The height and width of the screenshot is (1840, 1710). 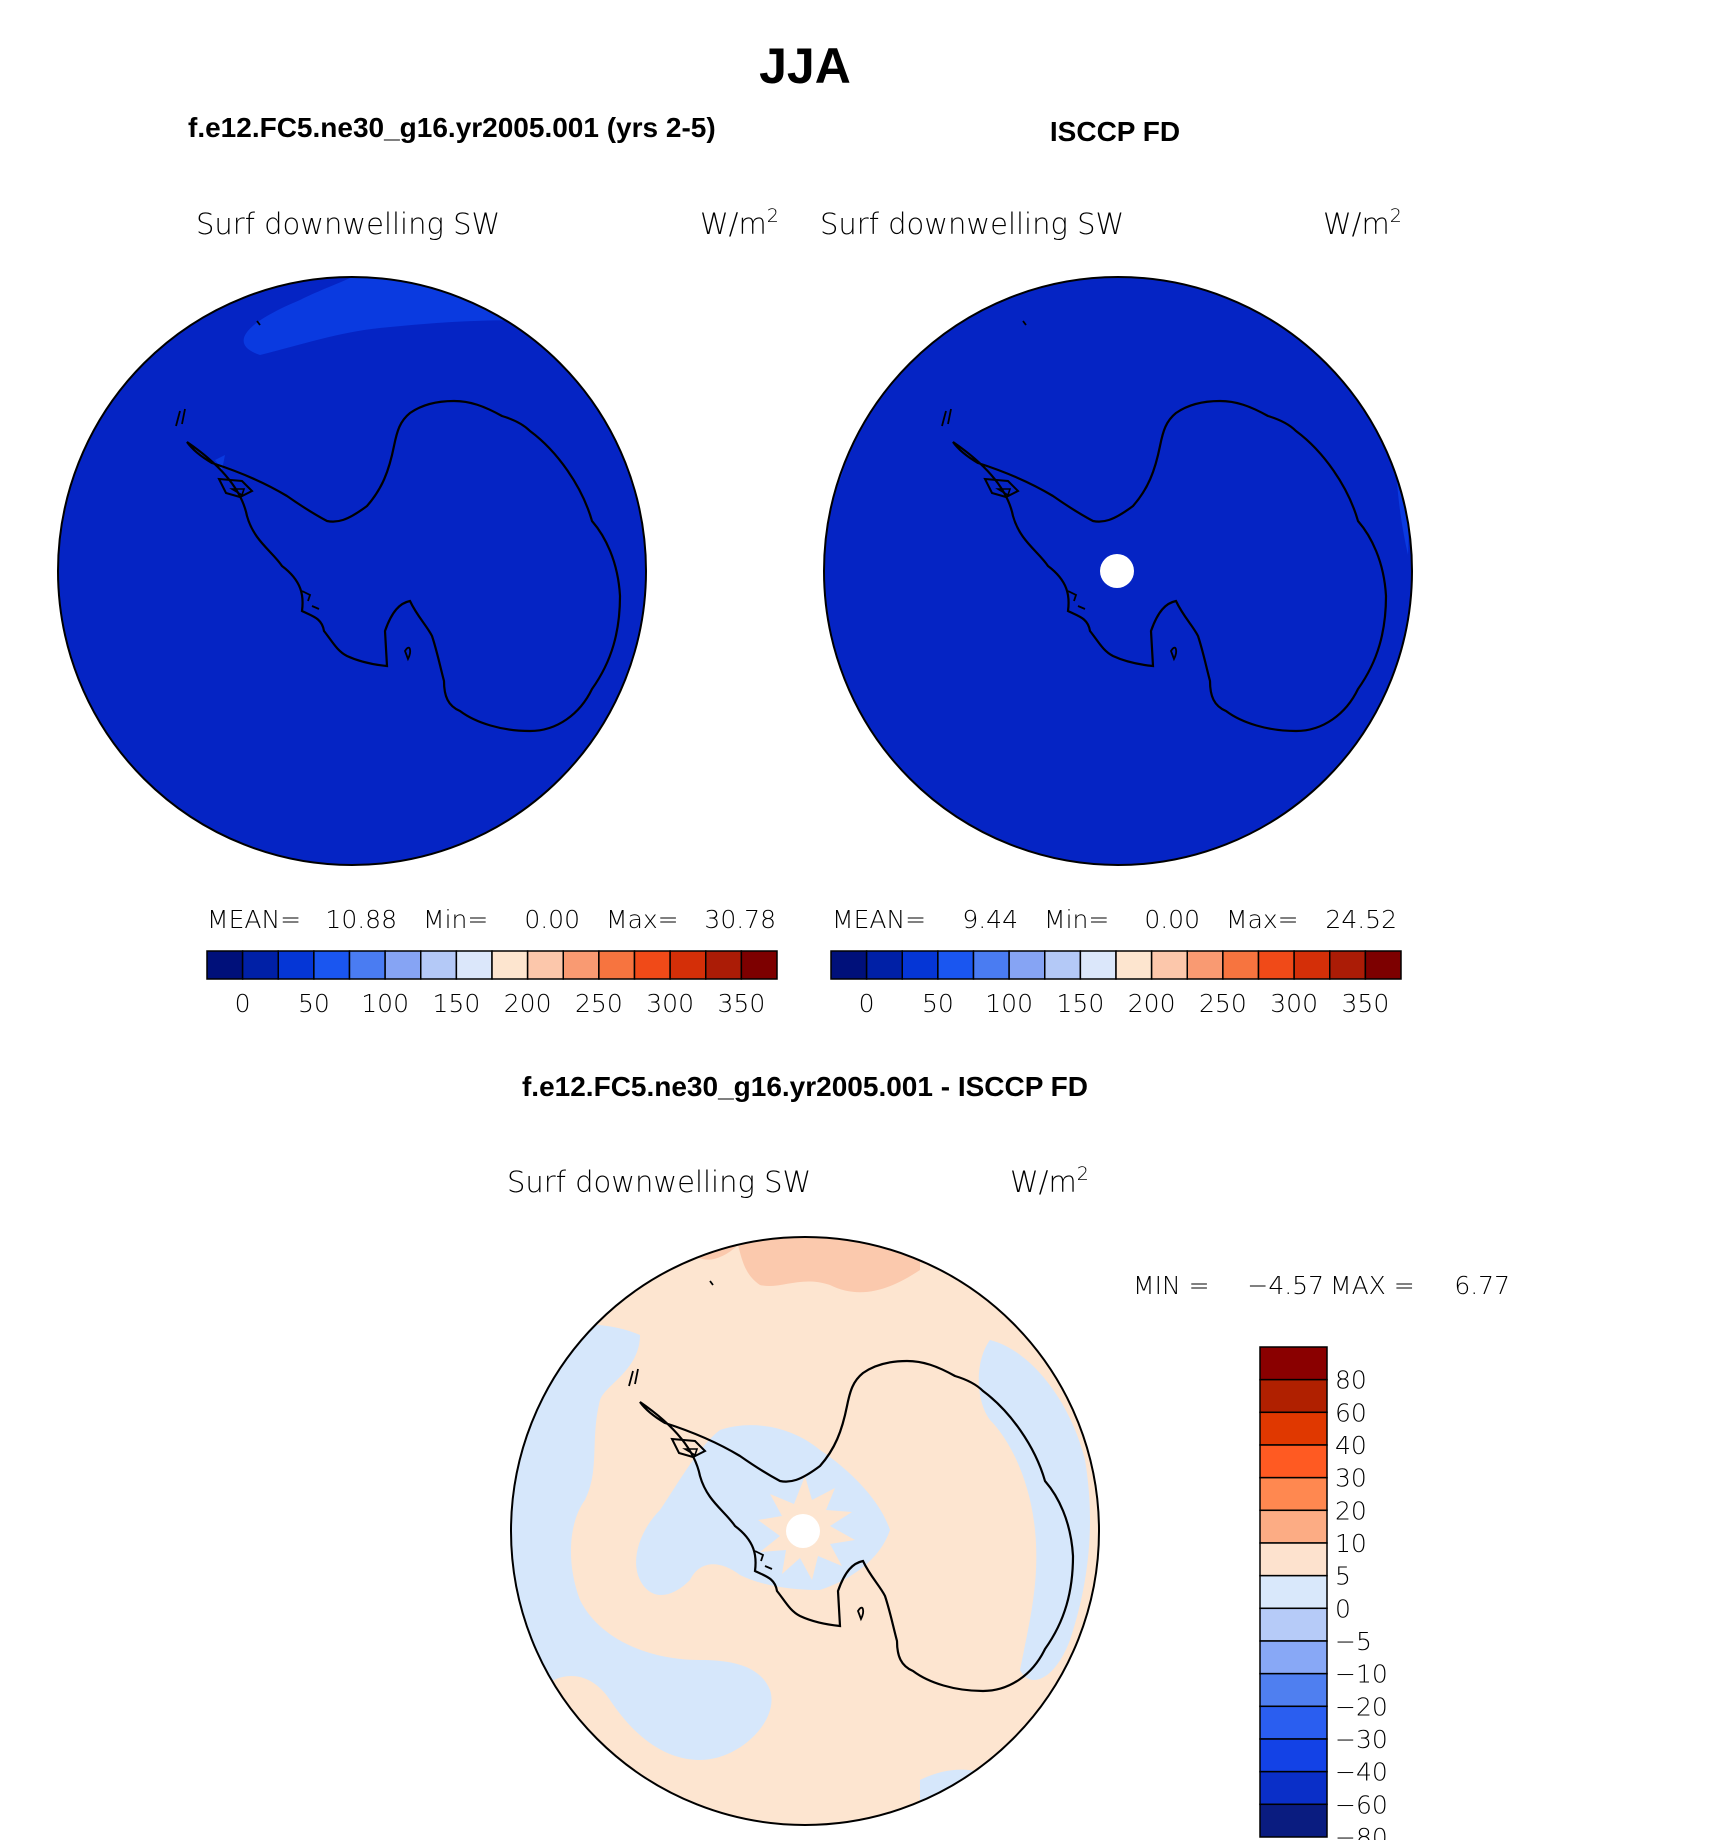 What do you see at coordinates (1361, 1804) in the screenshot?
I see `diff-colorbar-tick-label: −60` at bounding box center [1361, 1804].